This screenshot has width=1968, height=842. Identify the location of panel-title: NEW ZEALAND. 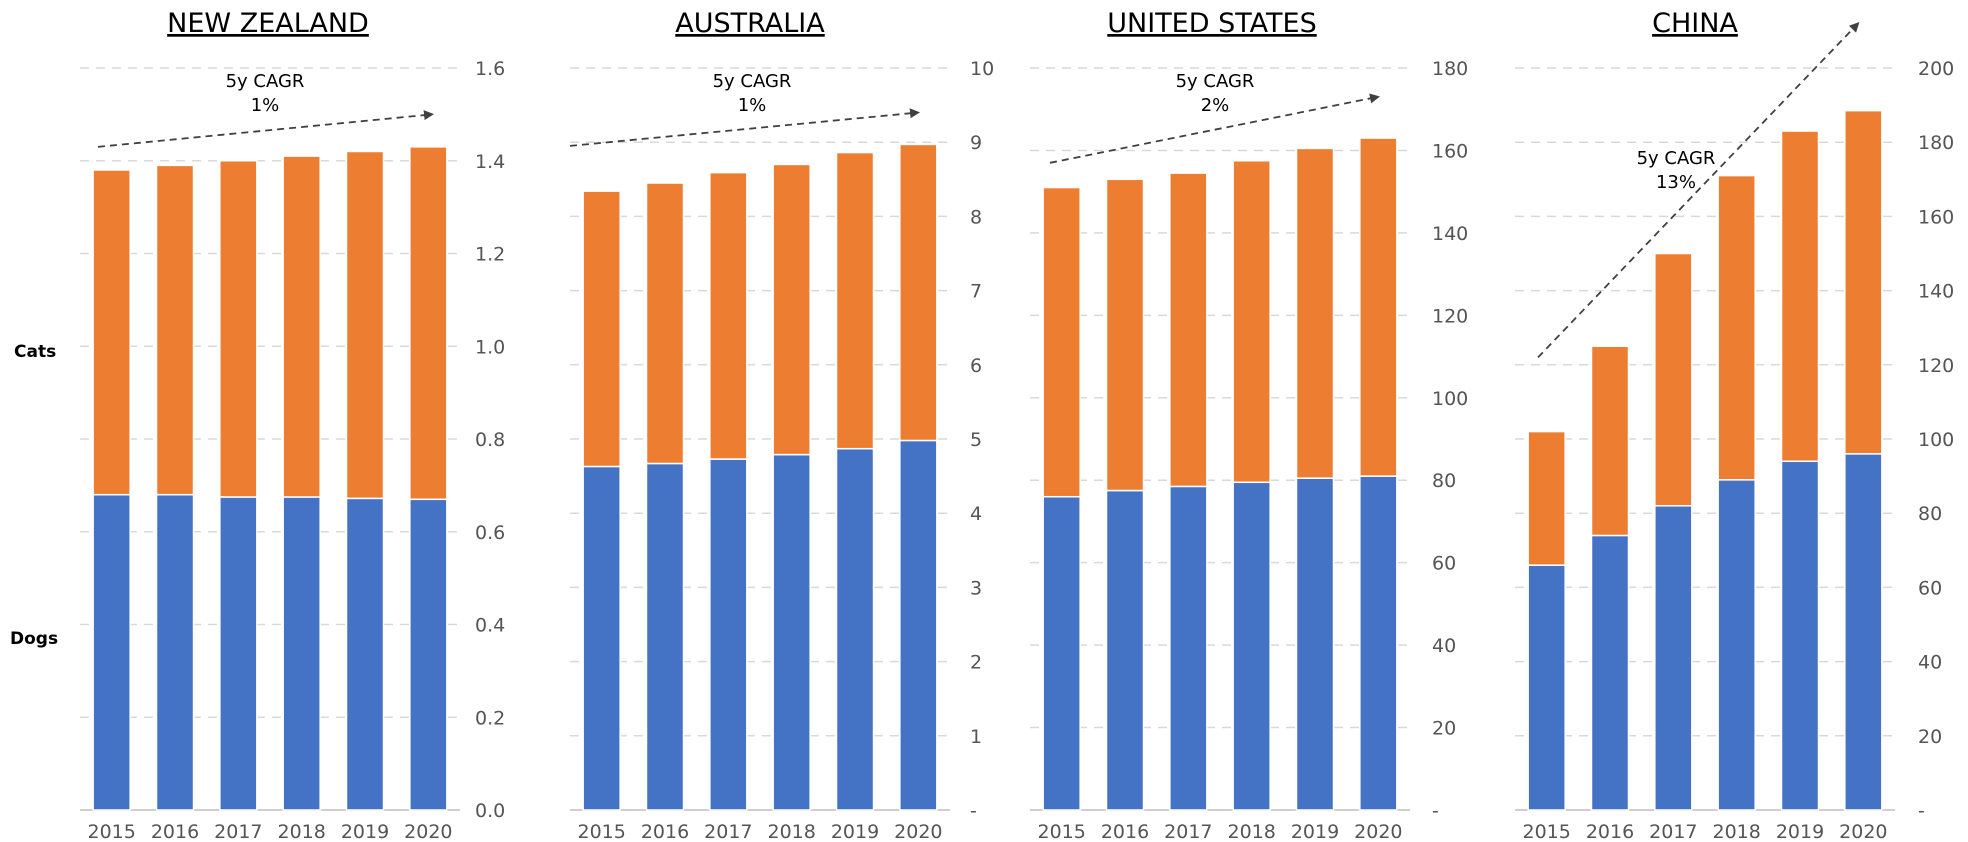
(268, 23).